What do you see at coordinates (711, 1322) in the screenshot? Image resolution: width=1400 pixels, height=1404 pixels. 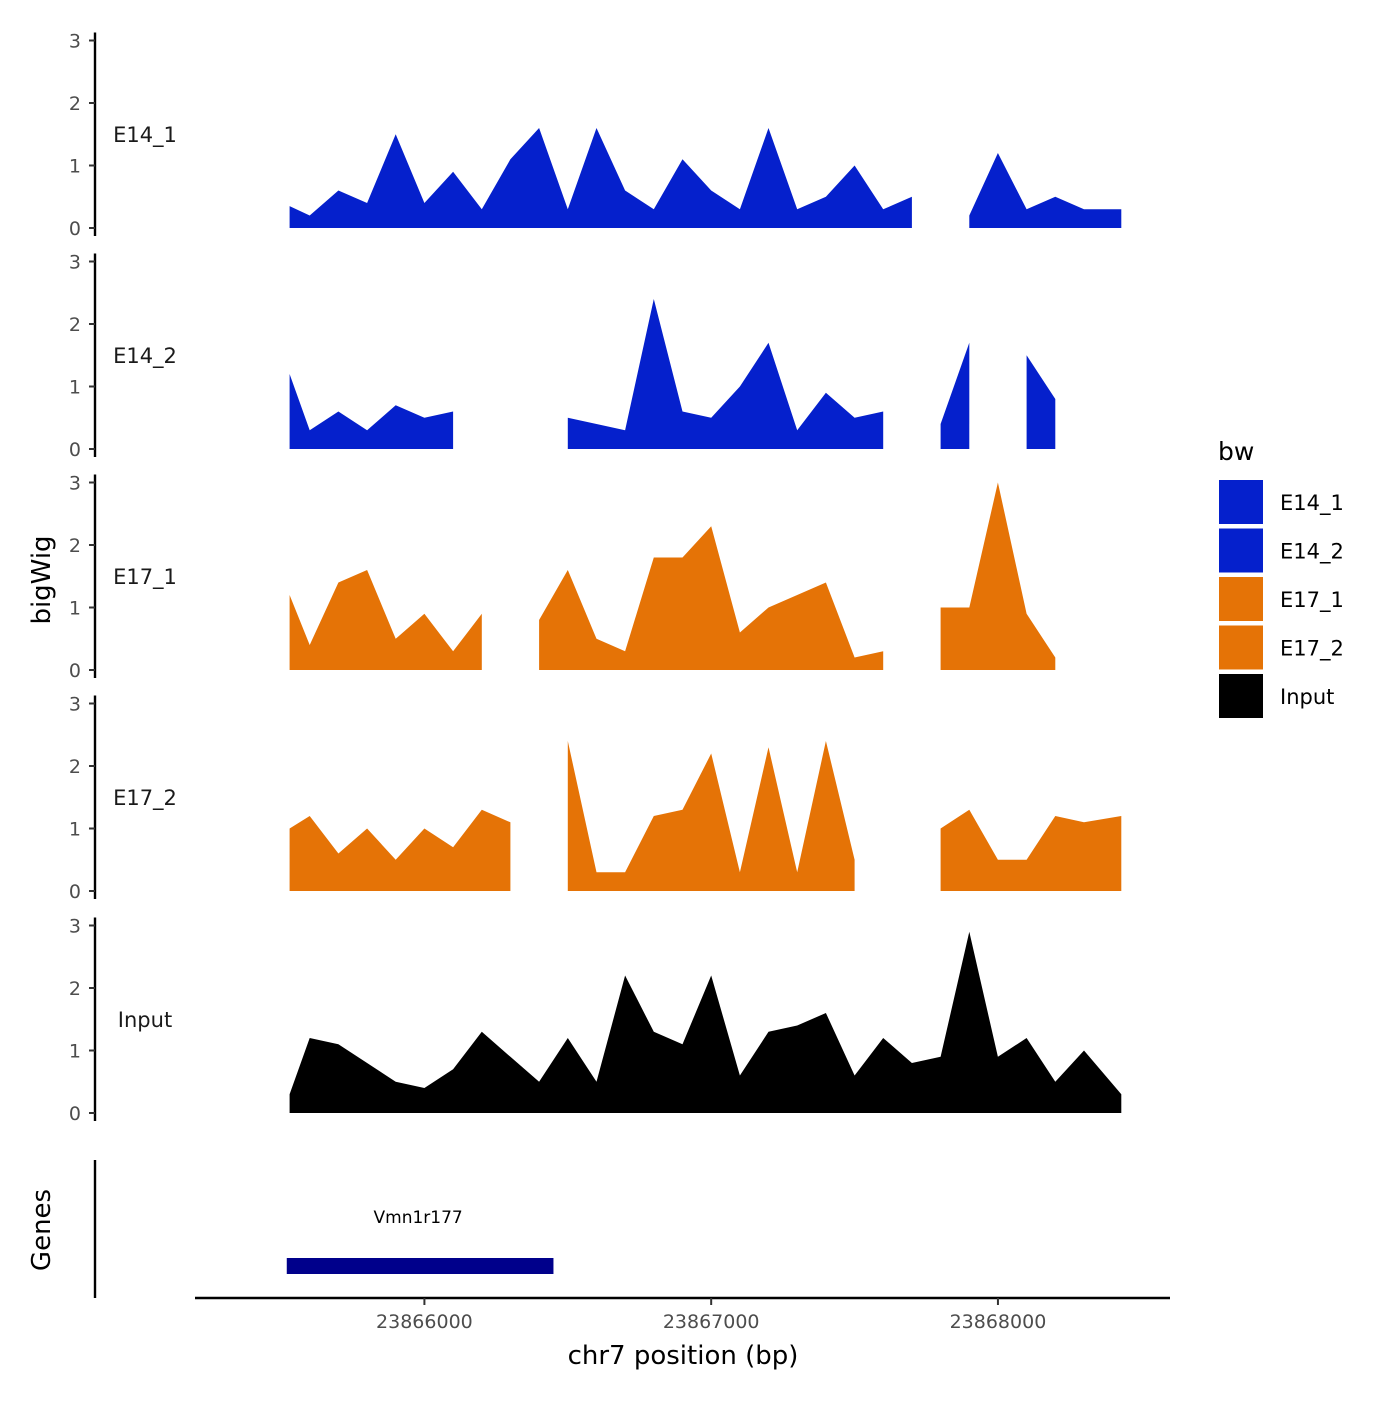 I see `x-tick-label: 23867000` at bounding box center [711, 1322].